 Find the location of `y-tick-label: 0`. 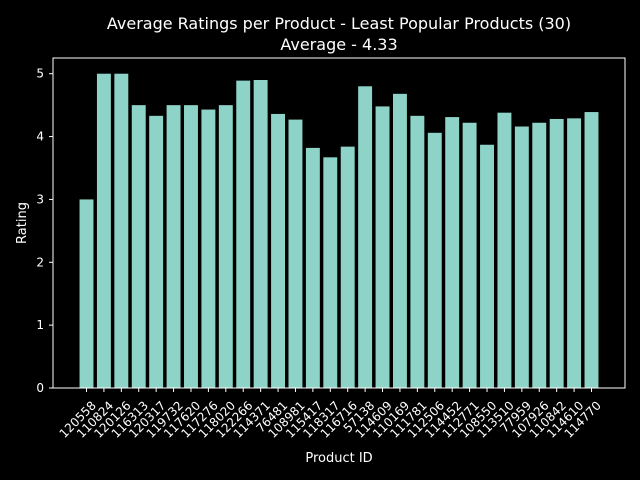

y-tick-label: 0 is located at coordinates (40, 388).